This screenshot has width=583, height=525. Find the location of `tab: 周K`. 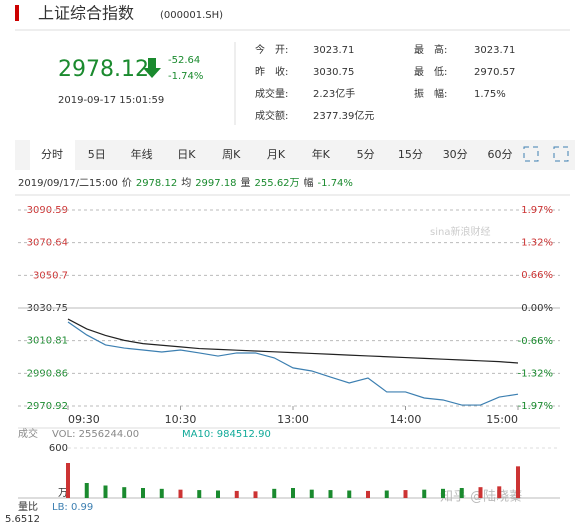

tab: 周K is located at coordinates (231, 154).